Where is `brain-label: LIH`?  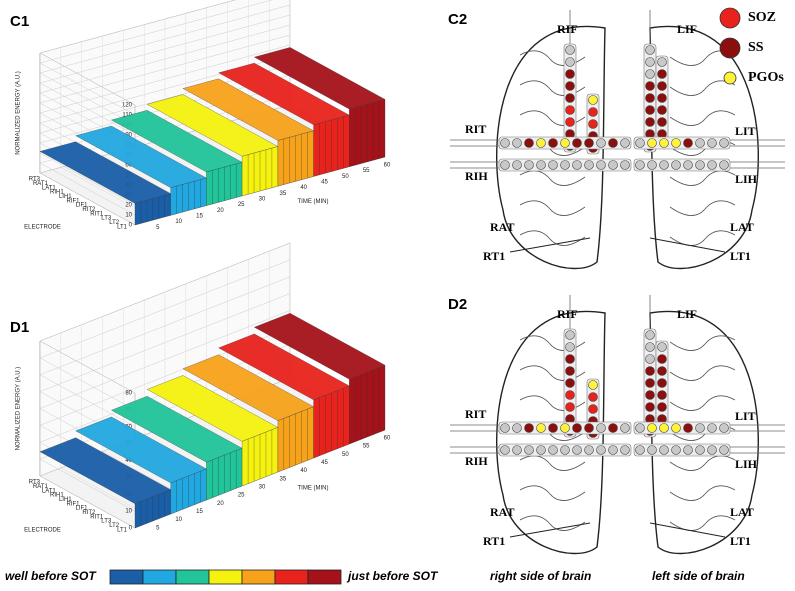 brain-label: LIH is located at coordinates (746, 179).